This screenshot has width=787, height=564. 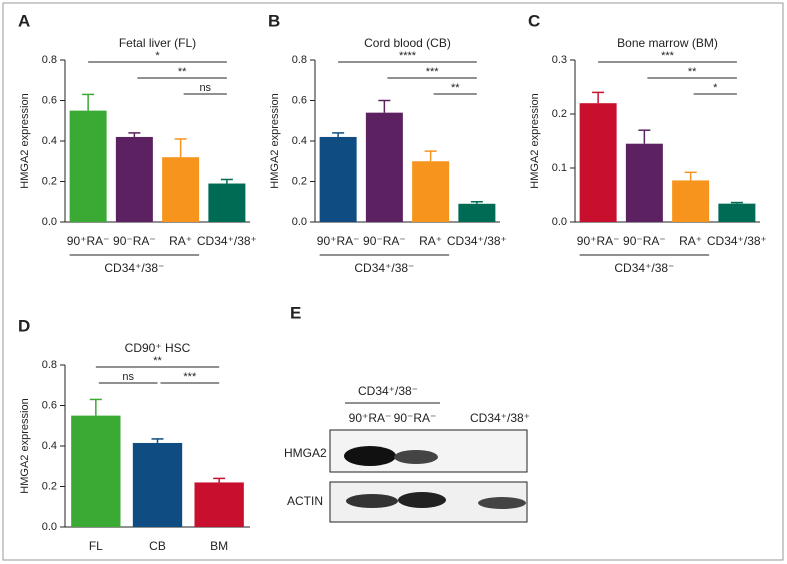 I want to click on x-tick-label: BM, so click(x=219, y=546).